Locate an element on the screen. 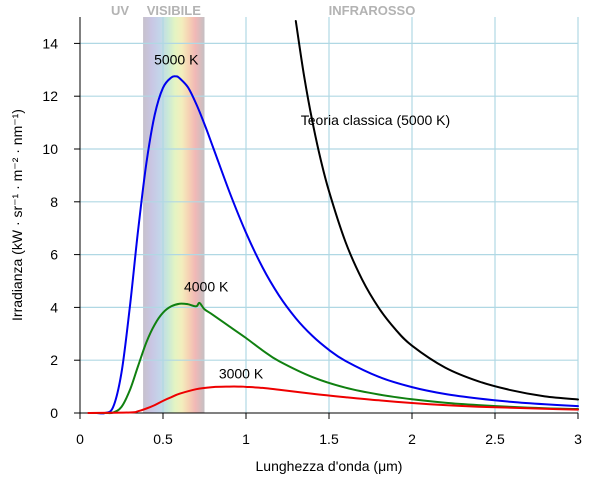 The image size is (600, 485). x-tick-label: 0.5 is located at coordinates (163, 439).